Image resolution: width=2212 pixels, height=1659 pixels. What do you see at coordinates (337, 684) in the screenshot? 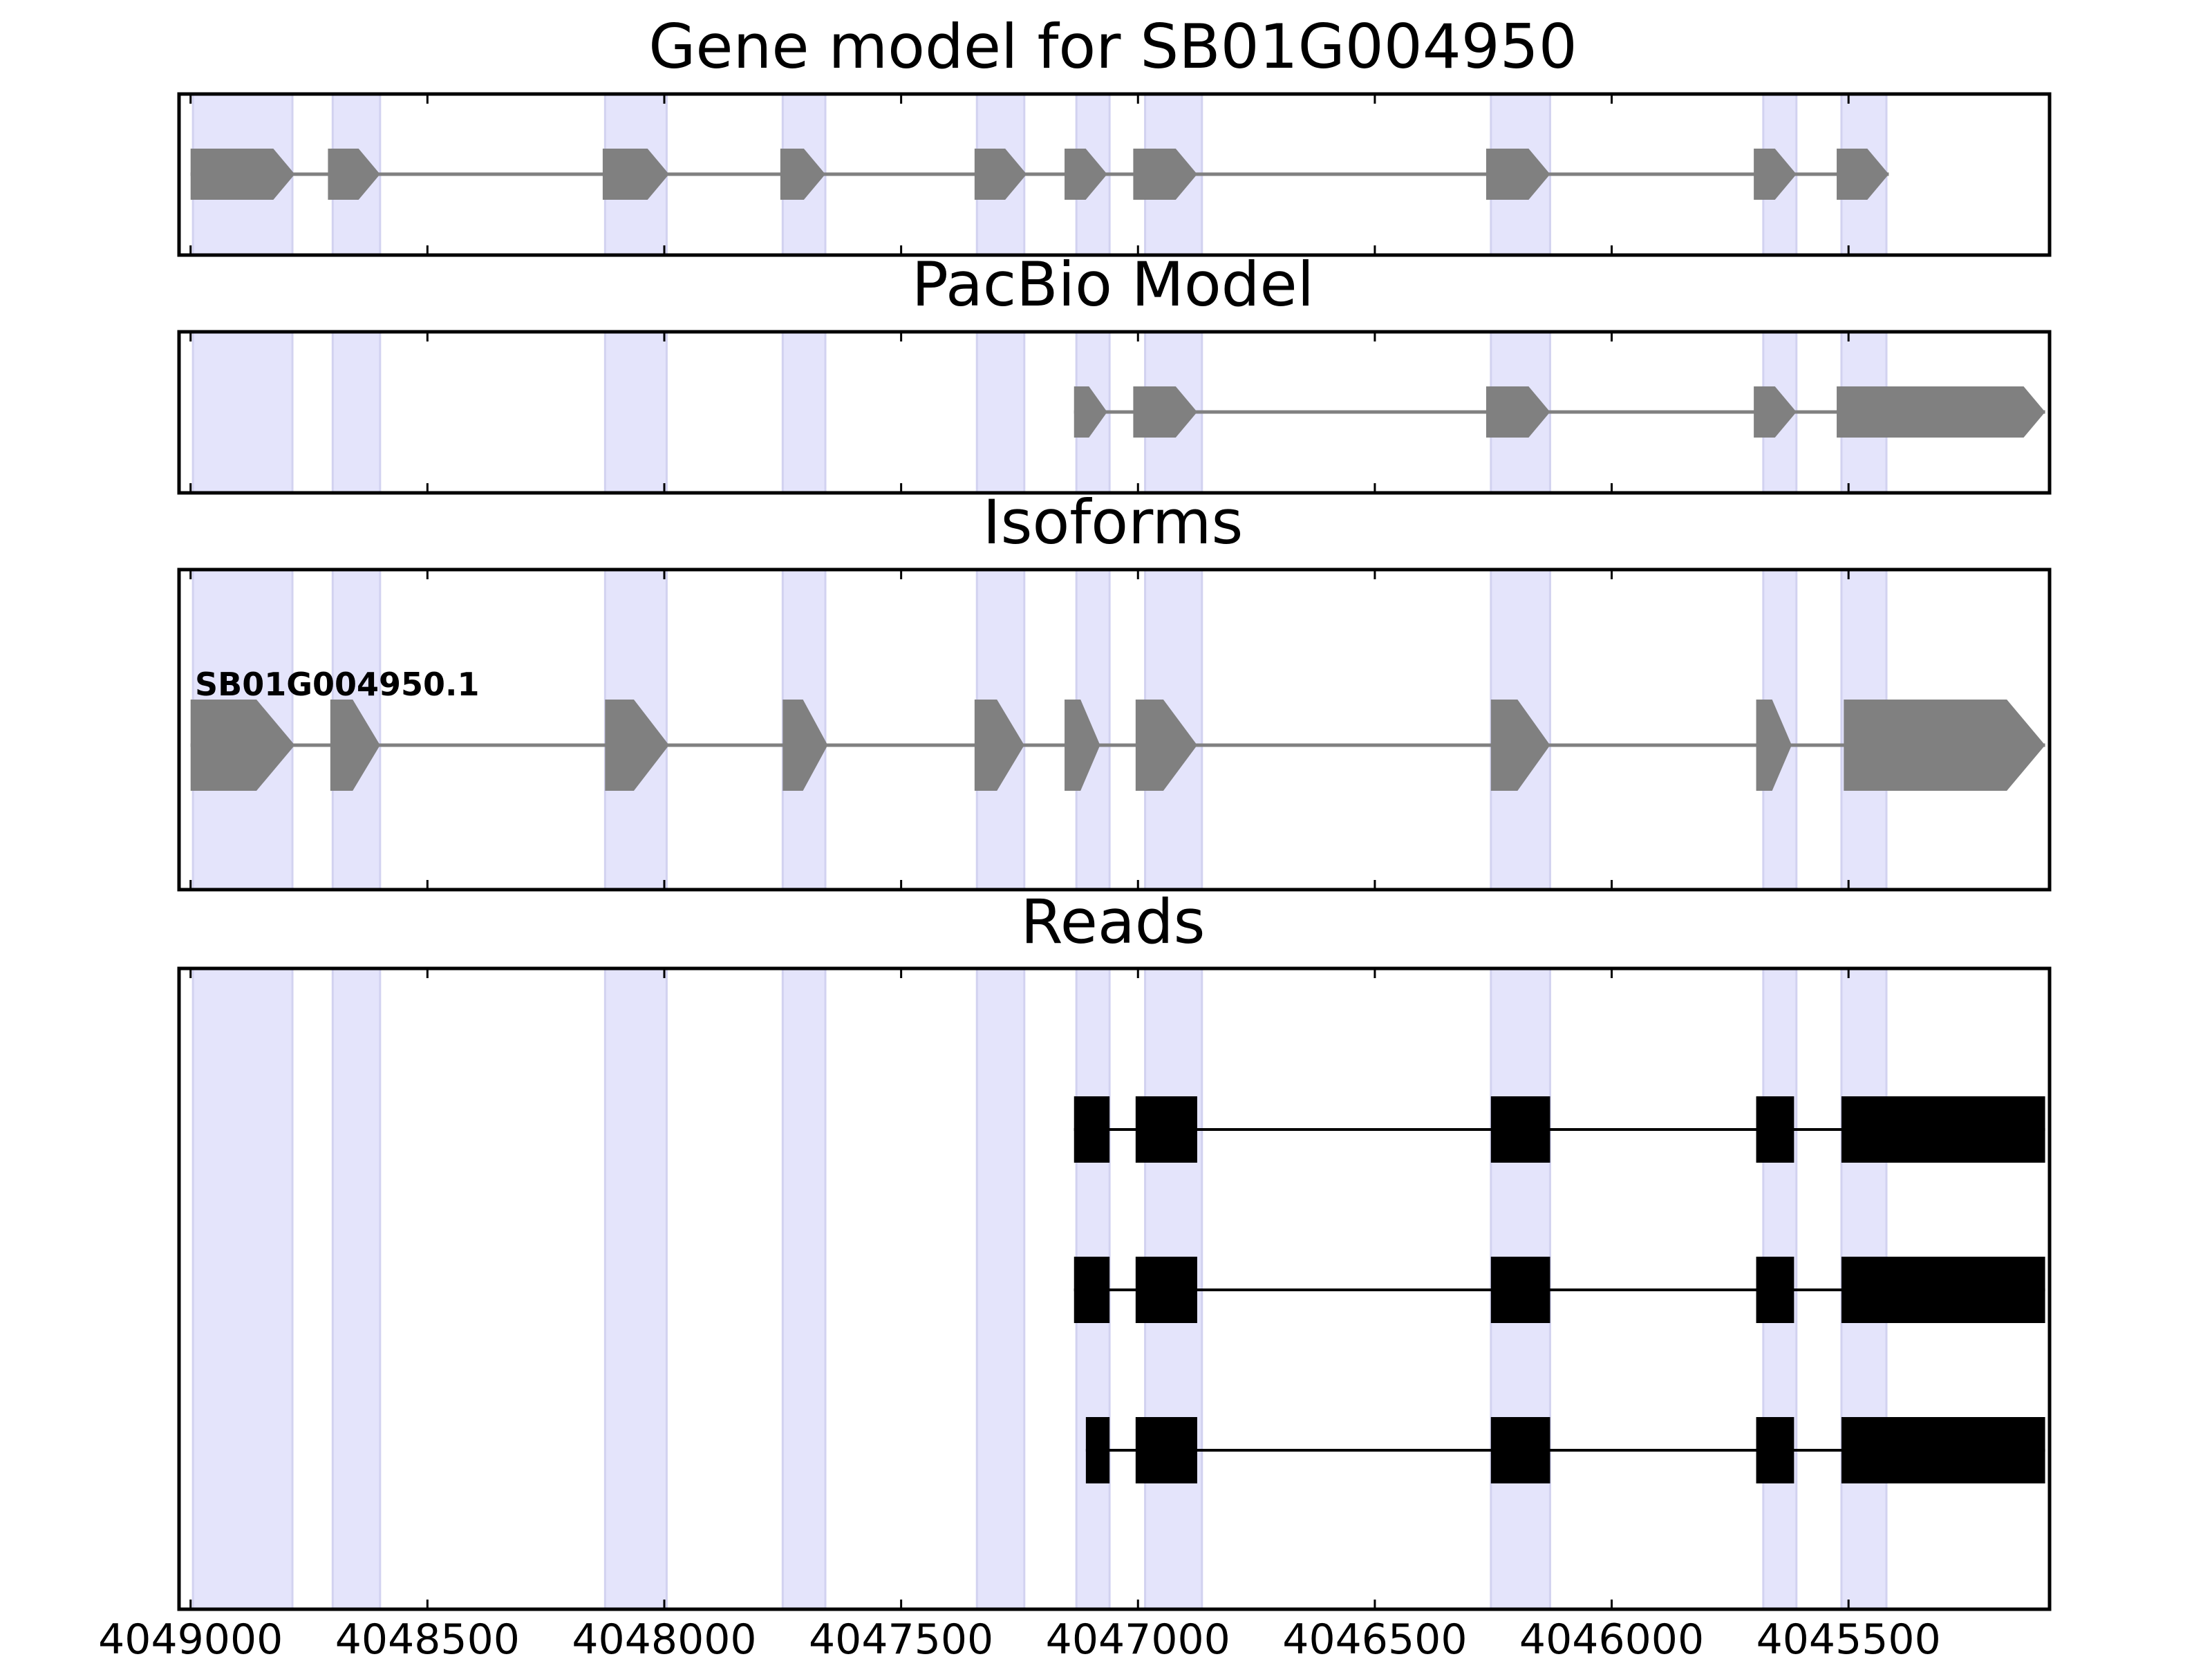
I see `isoform-label: SB01G004950.1` at bounding box center [337, 684].